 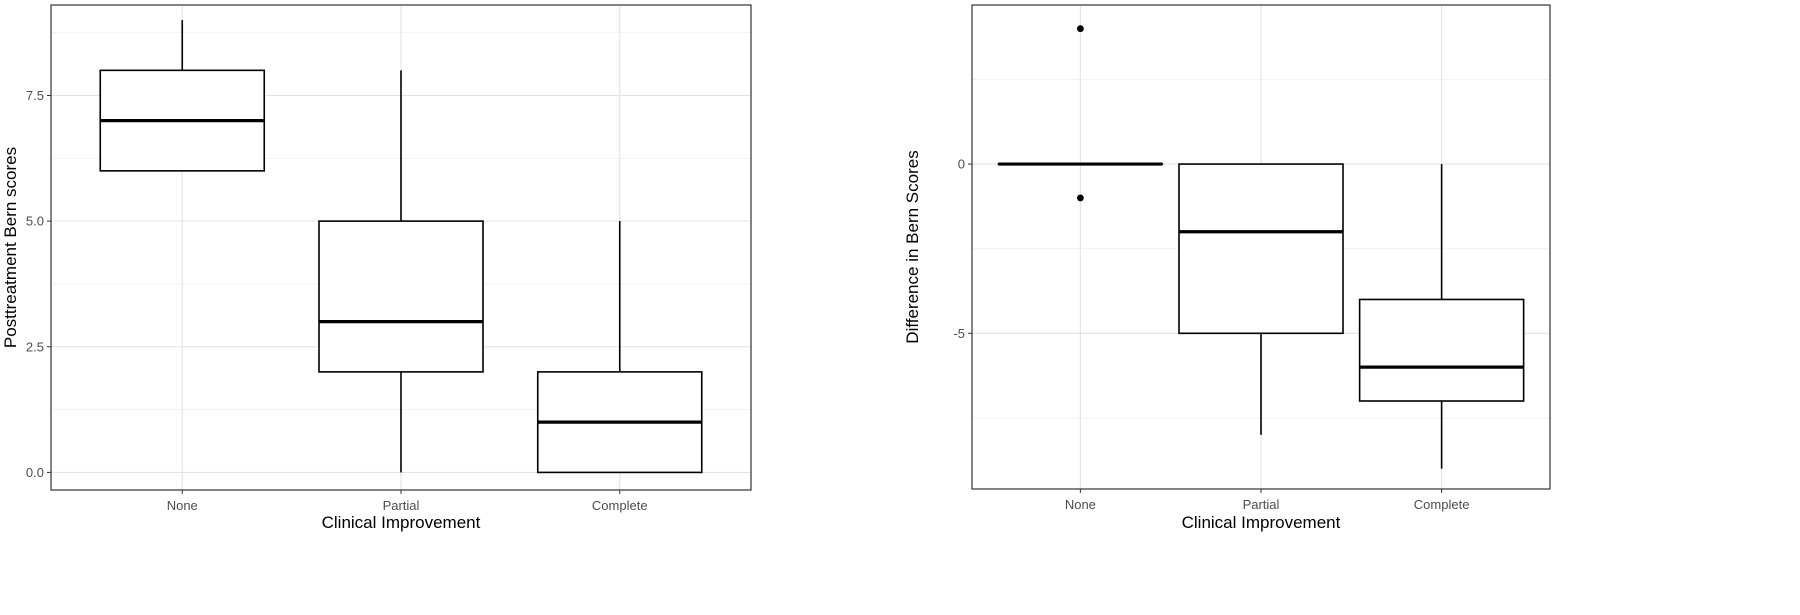 What do you see at coordinates (35, 221) in the screenshot?
I see `y-tick-label: 5.0` at bounding box center [35, 221].